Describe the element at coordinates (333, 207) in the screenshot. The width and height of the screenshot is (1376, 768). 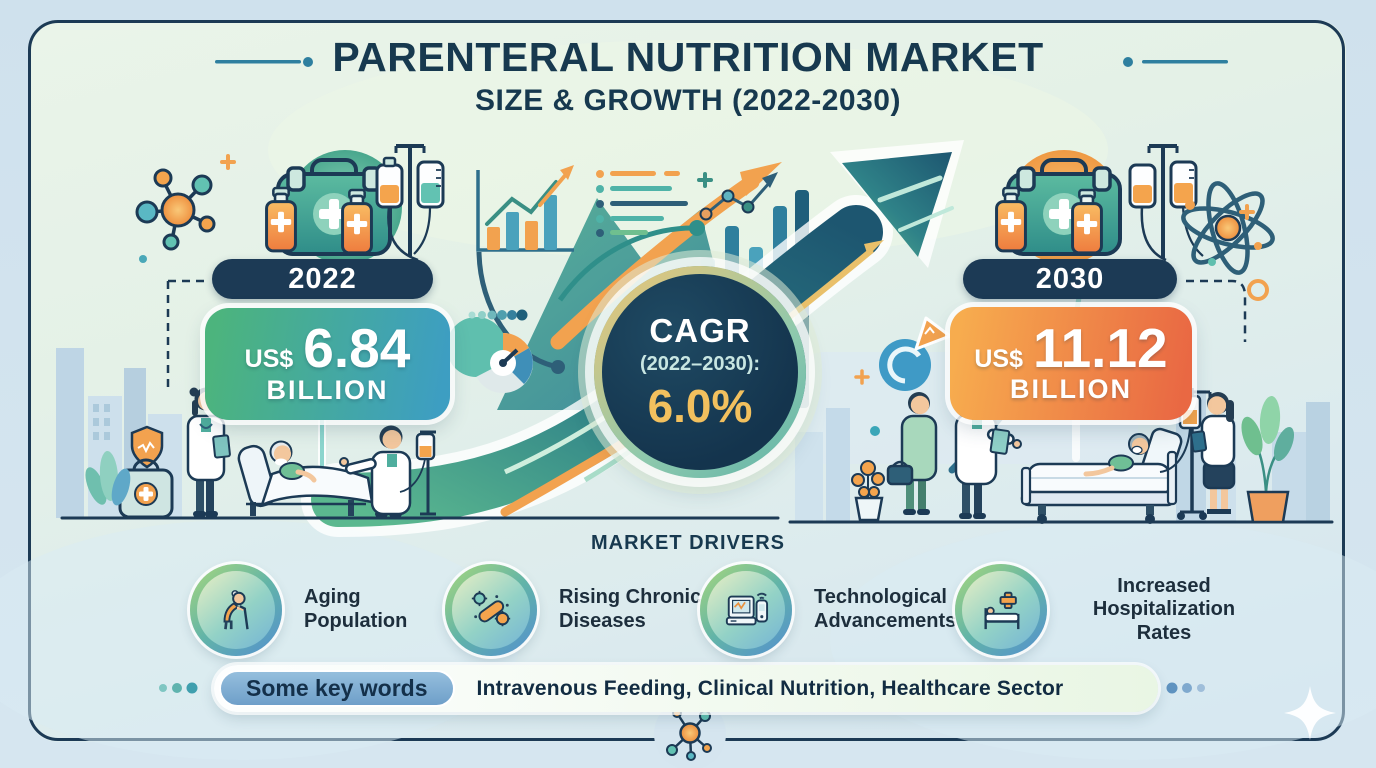
I see `medical-kit-icon-left` at that location.